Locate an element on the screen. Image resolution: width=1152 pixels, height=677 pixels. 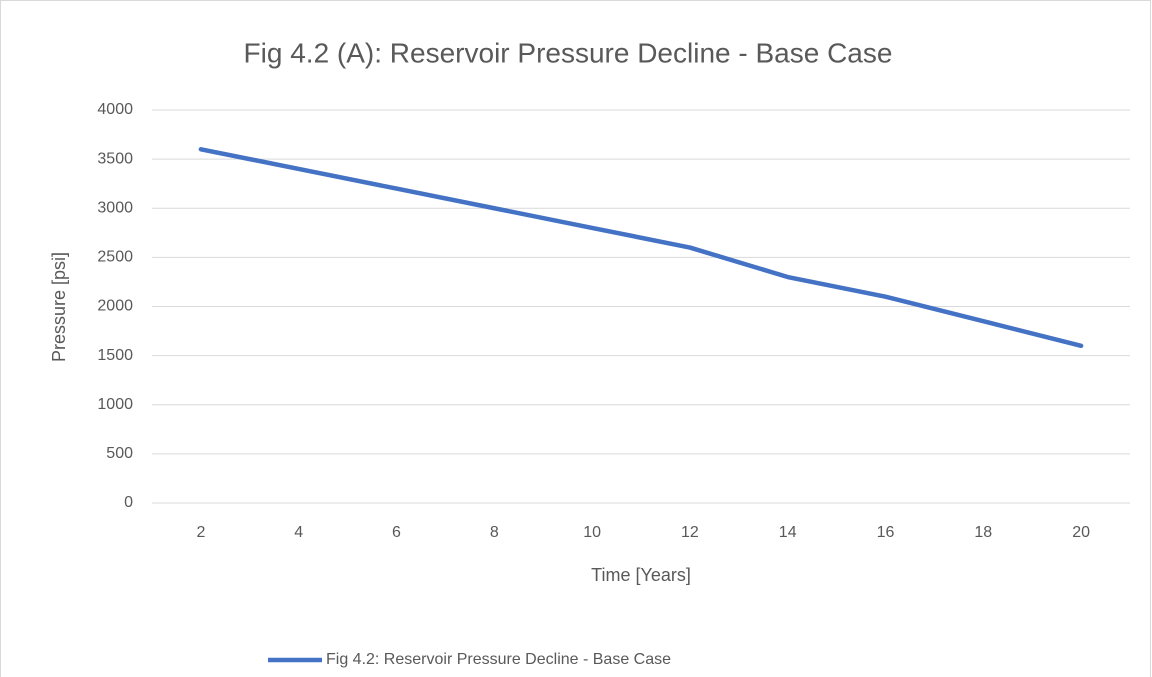
x-tick-label: 20 is located at coordinates (1081, 532).